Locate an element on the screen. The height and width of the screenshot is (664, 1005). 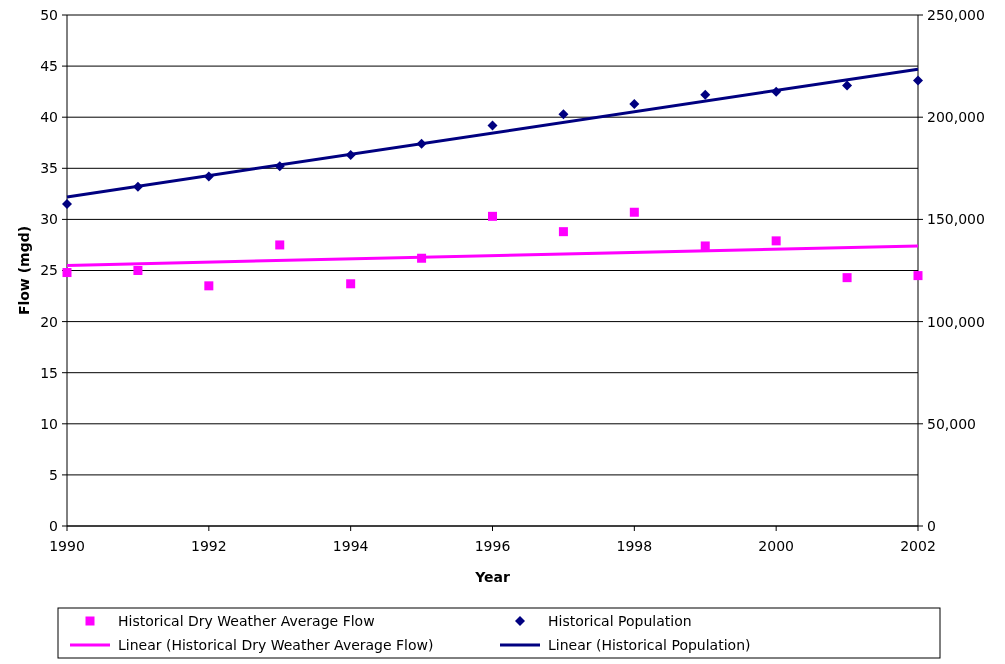
x-tick-label: 1990 is located at coordinates (67, 546).